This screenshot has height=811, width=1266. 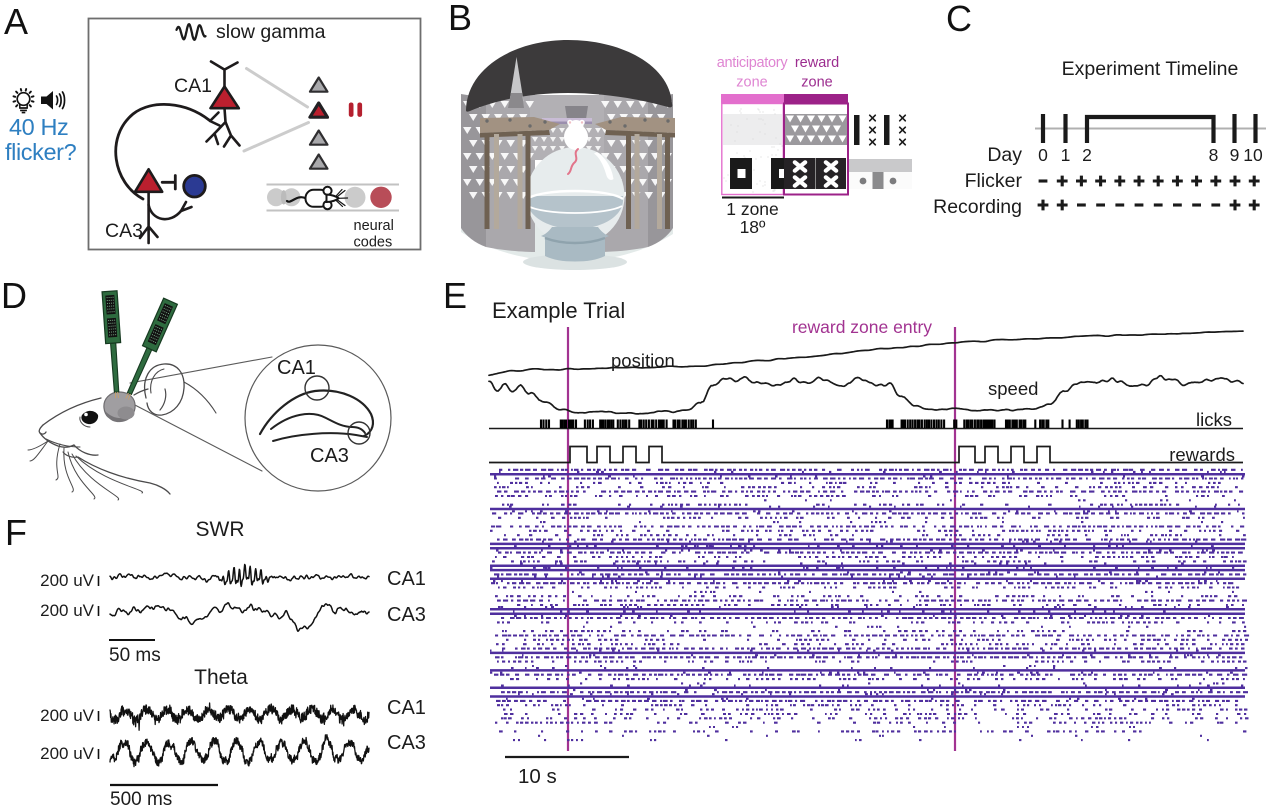 What do you see at coordinates (959, 19) in the screenshot?
I see `svg-text: C` at bounding box center [959, 19].